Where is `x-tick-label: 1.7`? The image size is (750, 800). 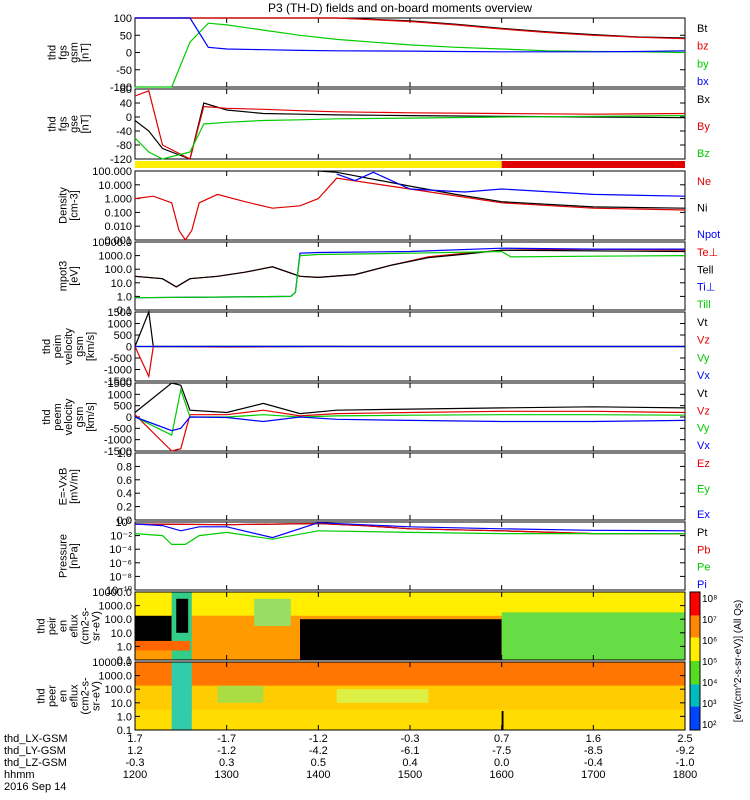
x-tick-label: 1.7 is located at coordinates (134, 739).